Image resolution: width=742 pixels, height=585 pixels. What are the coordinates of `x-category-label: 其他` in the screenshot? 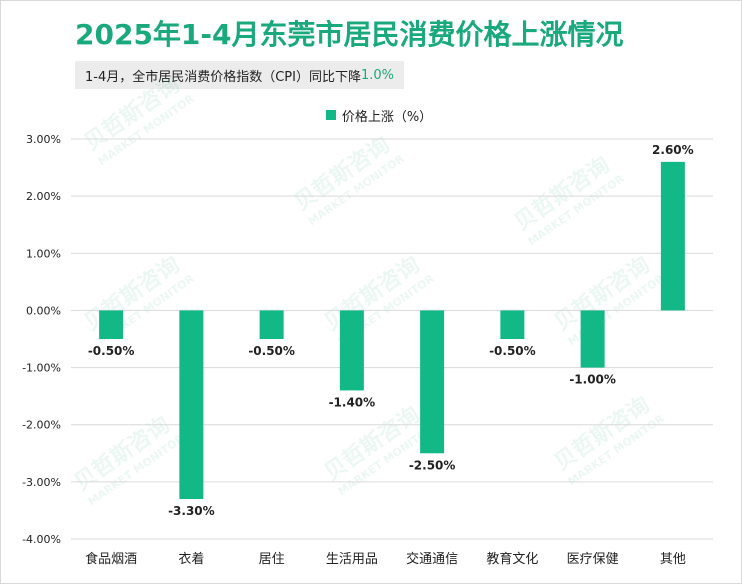 It's located at (673, 559).